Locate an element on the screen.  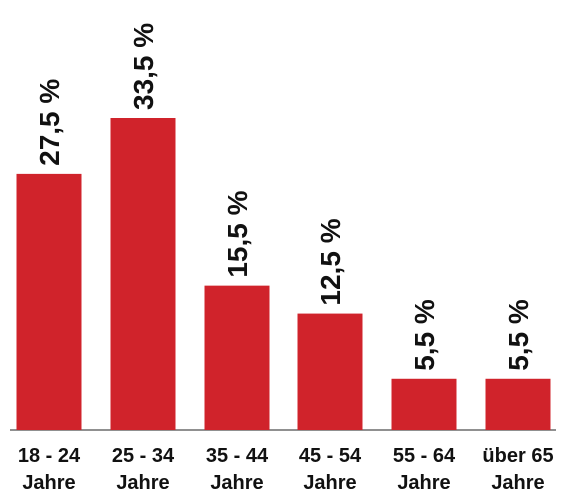
category-label-3-line-0: 45 - 54 is located at coordinates (330, 456).